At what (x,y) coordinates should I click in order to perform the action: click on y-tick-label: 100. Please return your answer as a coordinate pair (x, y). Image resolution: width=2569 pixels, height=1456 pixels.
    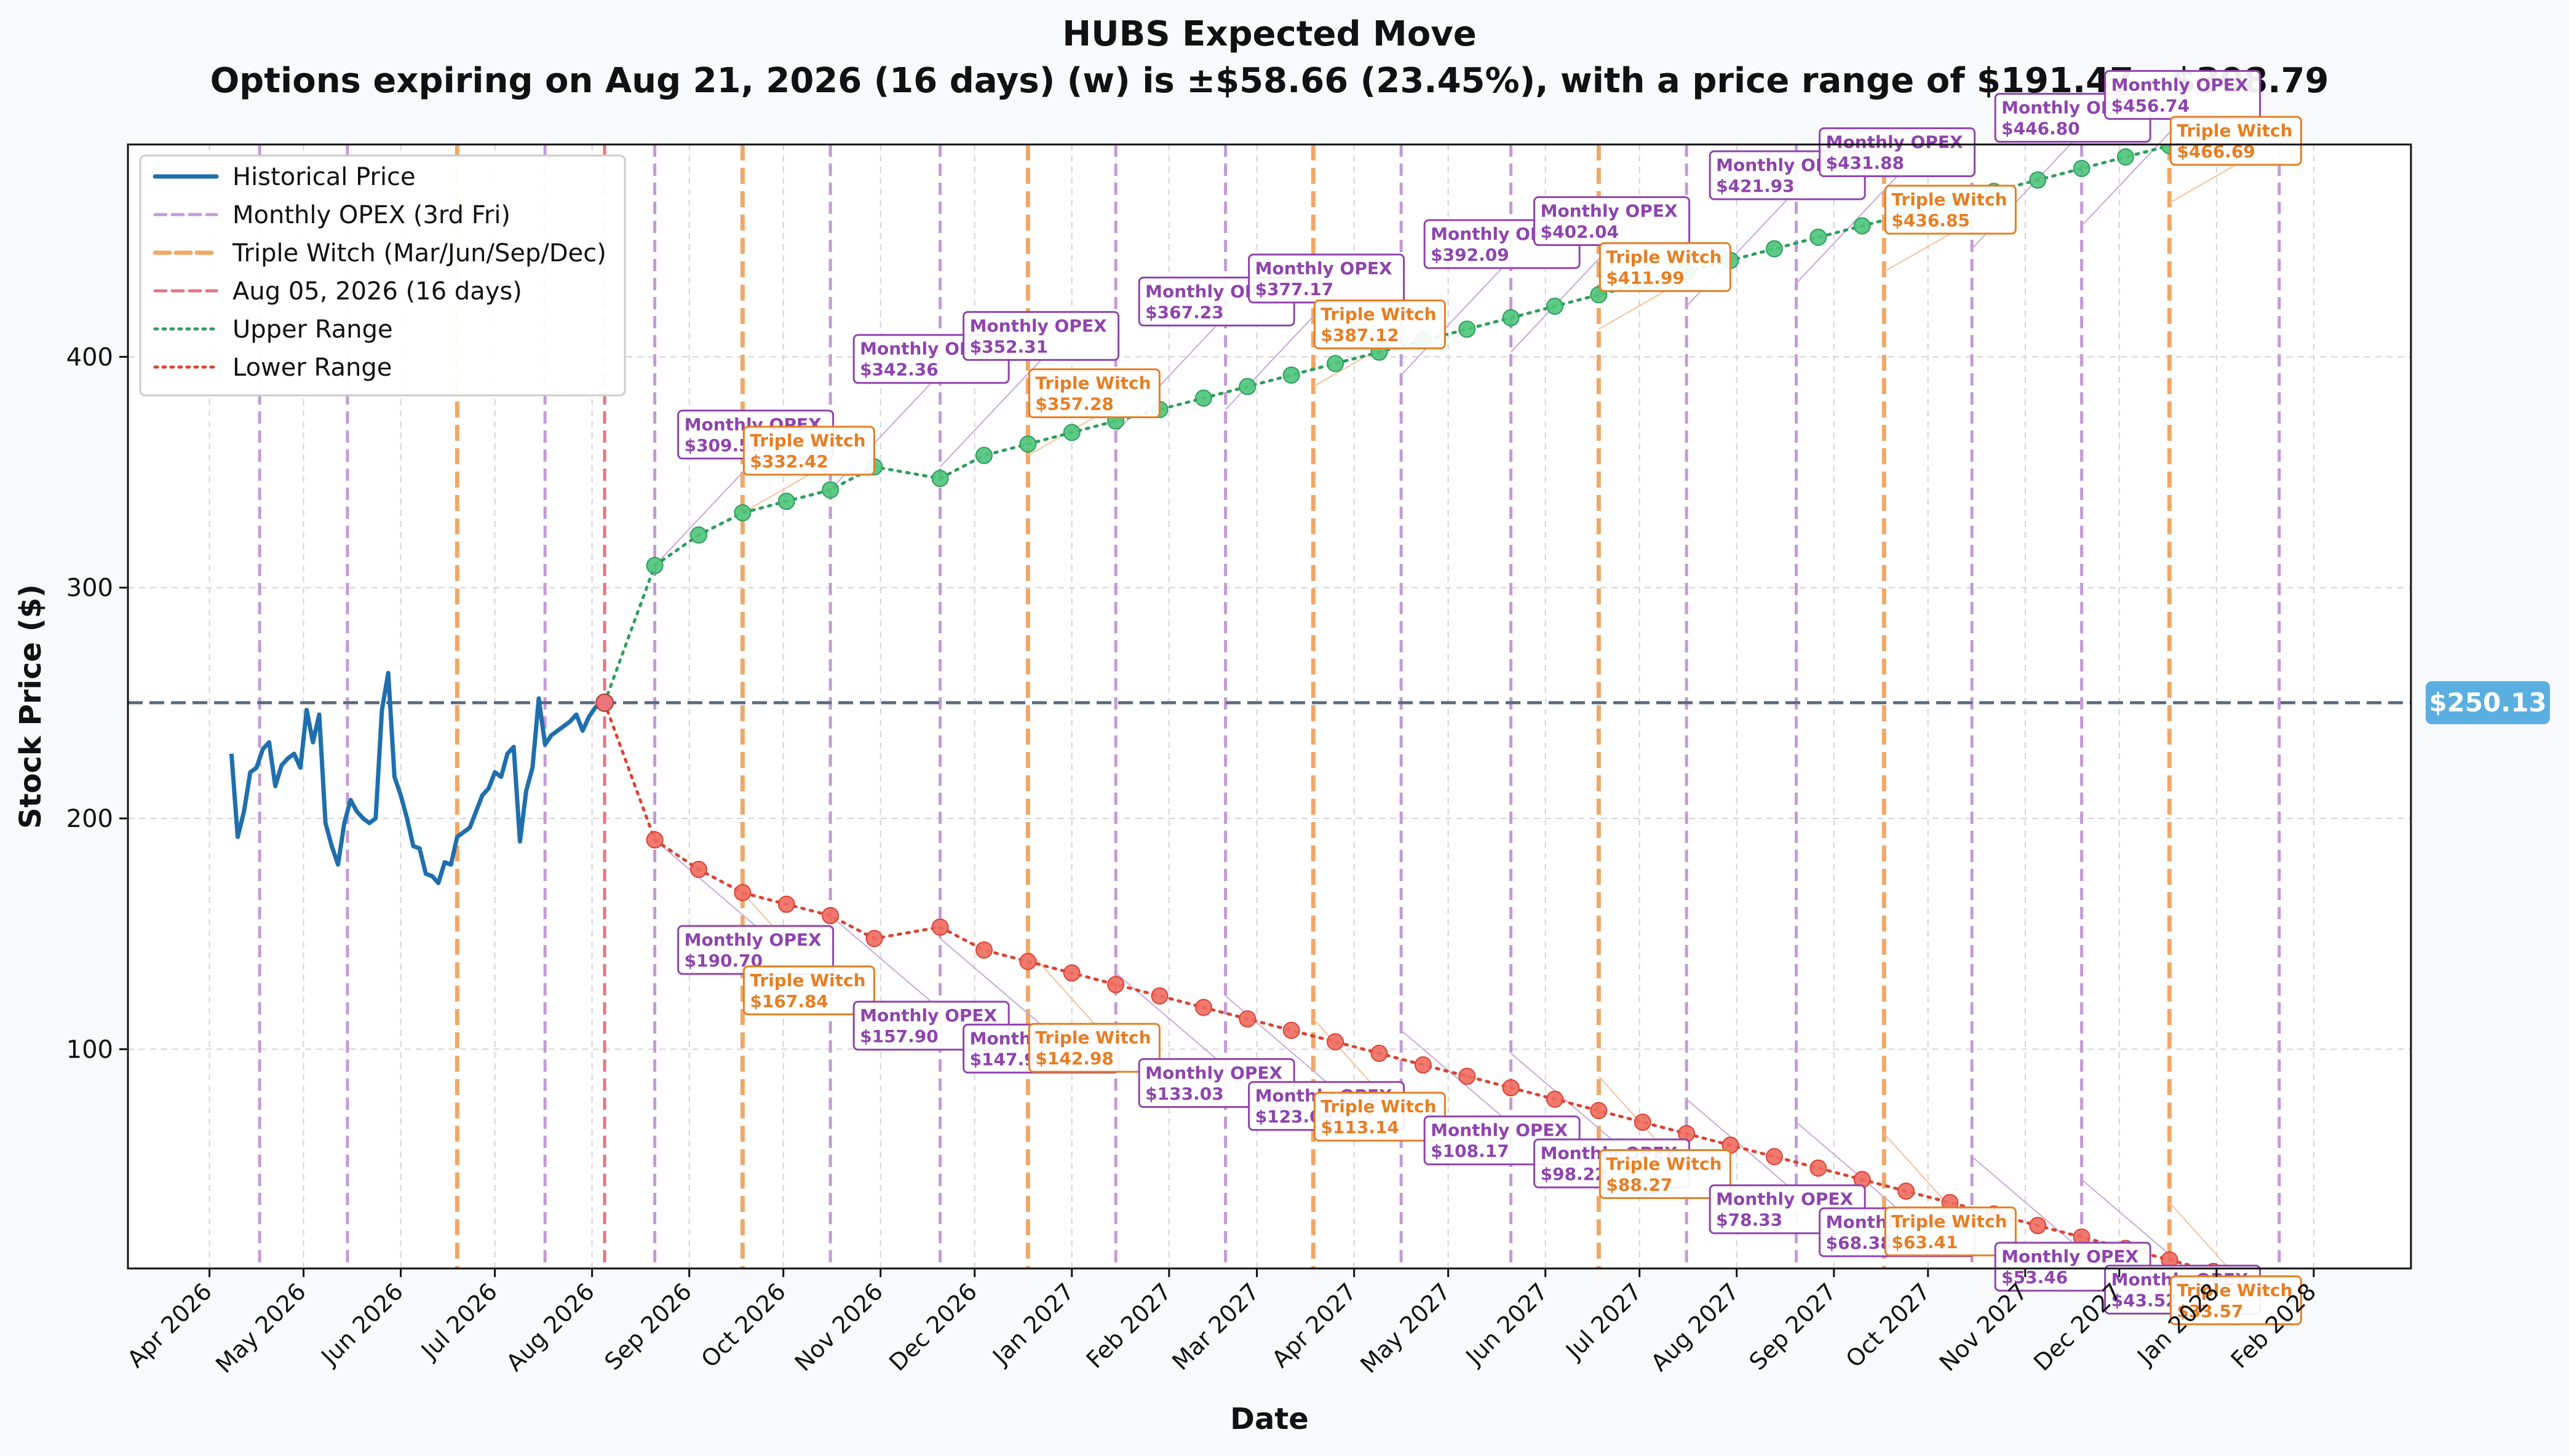
    Looking at the image, I should click on (90, 1049).